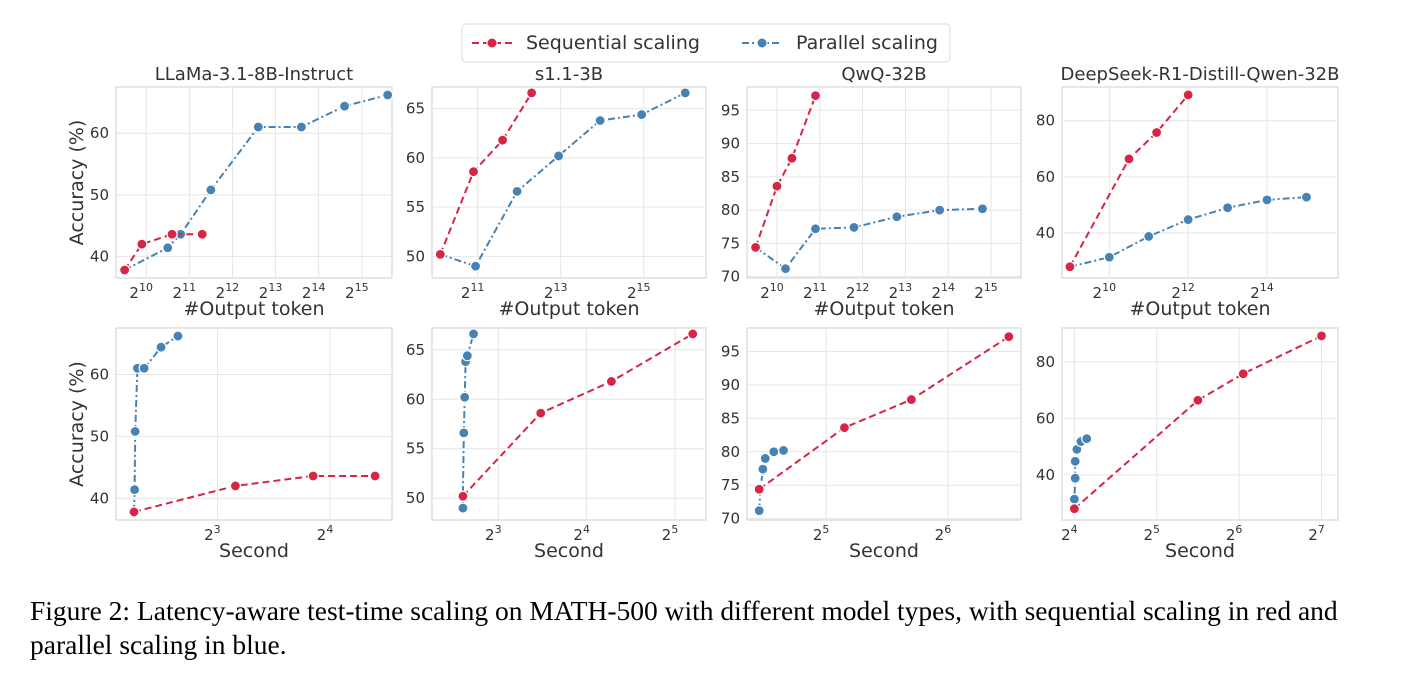  Describe the element at coordinates (1238, 529) in the screenshot. I see `x-tick-exponent: 6` at that location.